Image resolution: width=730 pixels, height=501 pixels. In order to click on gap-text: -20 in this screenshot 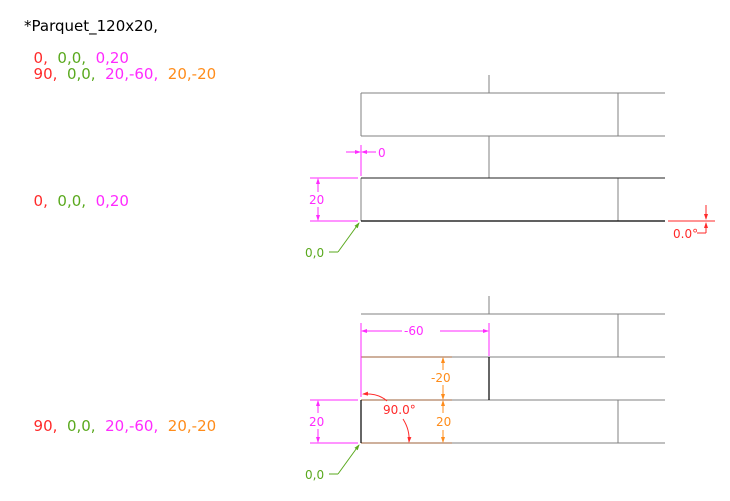, I will do `click(441, 378)`.